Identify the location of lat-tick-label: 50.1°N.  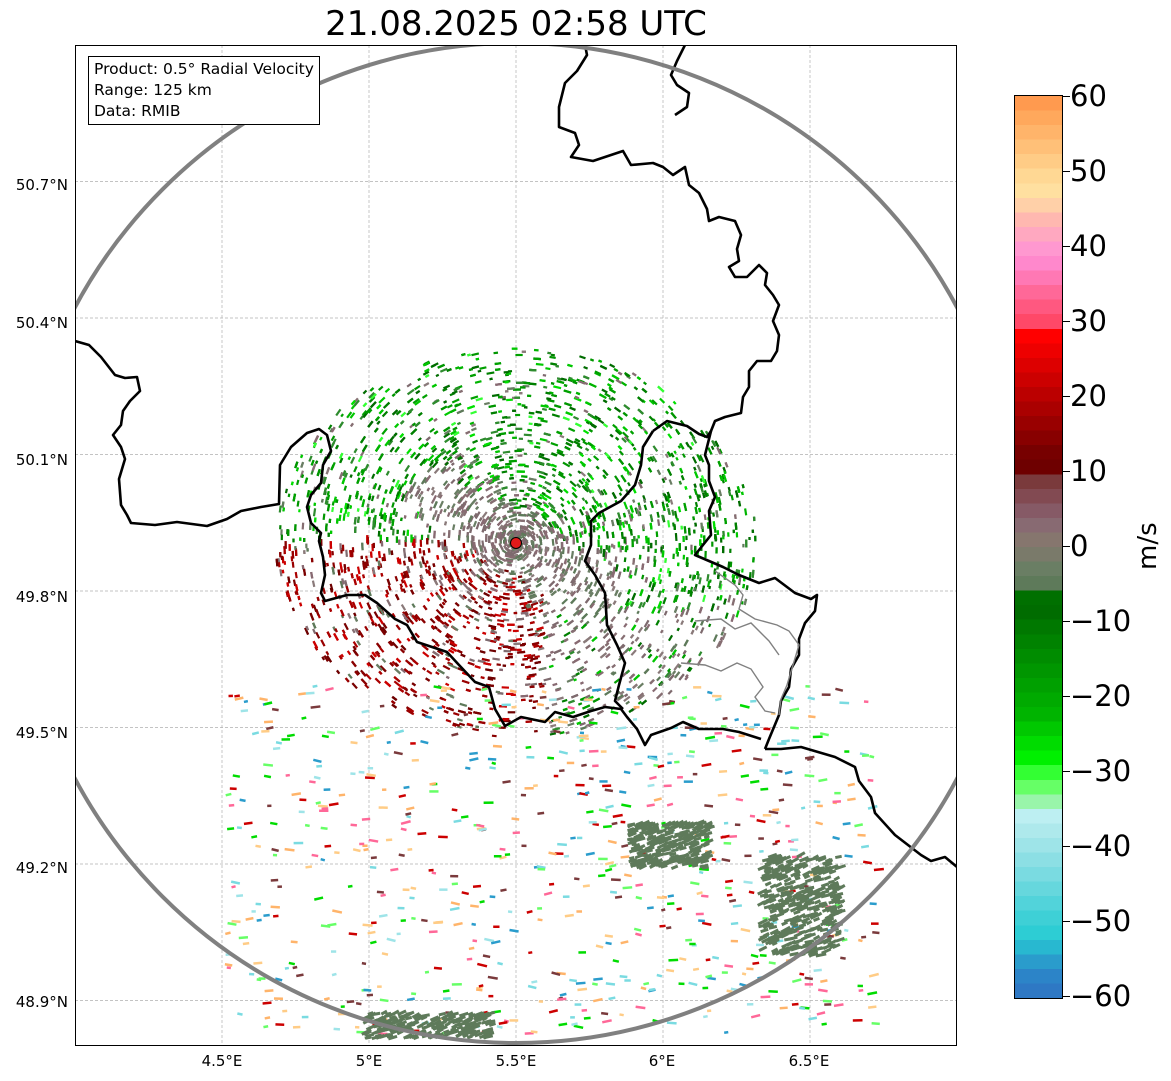
(41, 460).